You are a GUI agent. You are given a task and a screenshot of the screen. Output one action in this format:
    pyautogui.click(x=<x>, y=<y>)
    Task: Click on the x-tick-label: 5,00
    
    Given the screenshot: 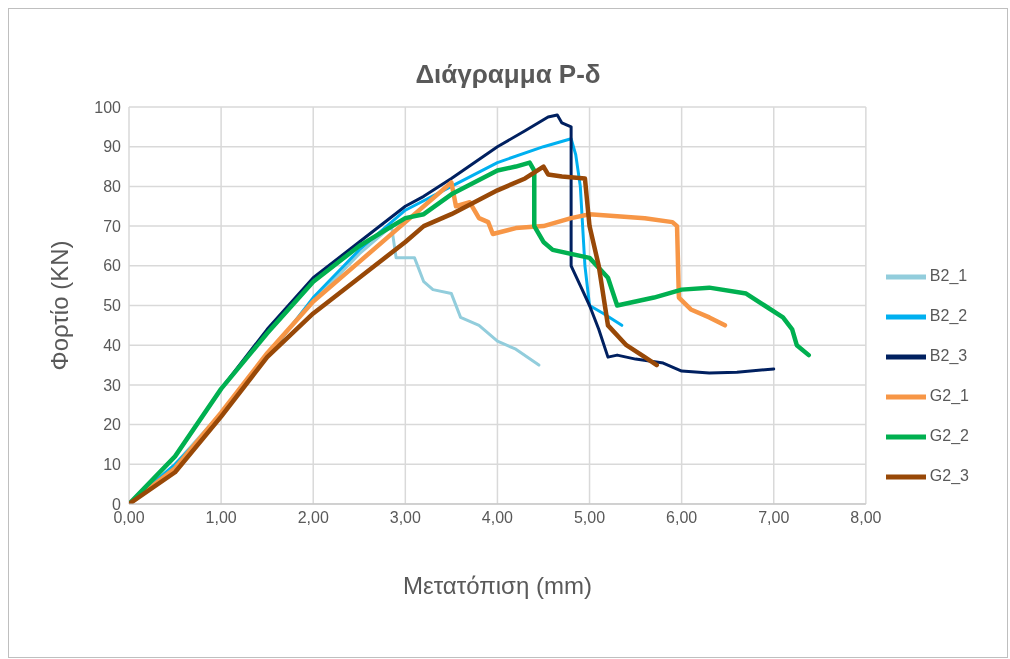 What is the action you would take?
    pyautogui.click(x=589, y=518)
    